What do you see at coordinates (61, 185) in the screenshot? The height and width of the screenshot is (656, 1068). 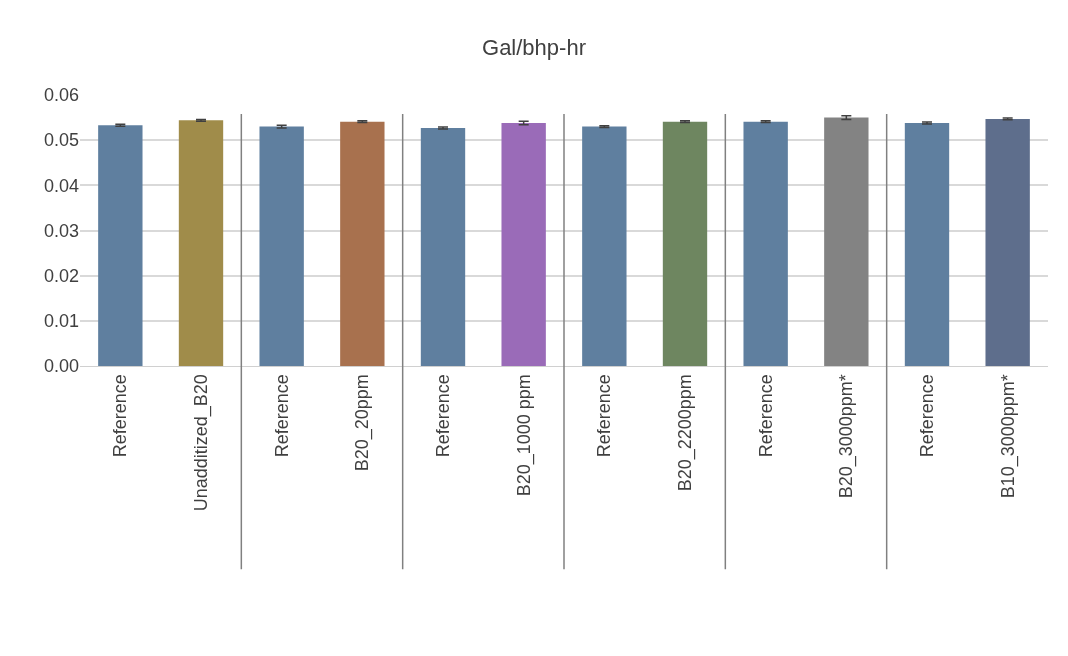 I see `y-tick-label: 0.04` at bounding box center [61, 185].